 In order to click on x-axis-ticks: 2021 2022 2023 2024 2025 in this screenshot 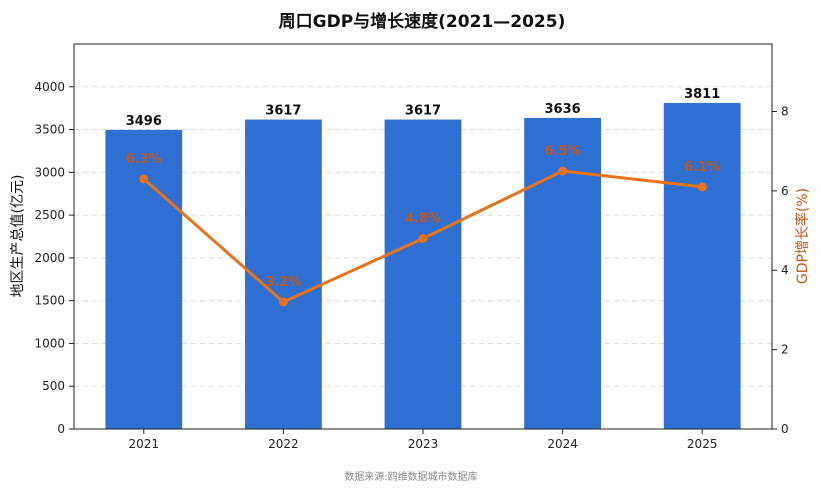, I will do `click(423, 440)`.